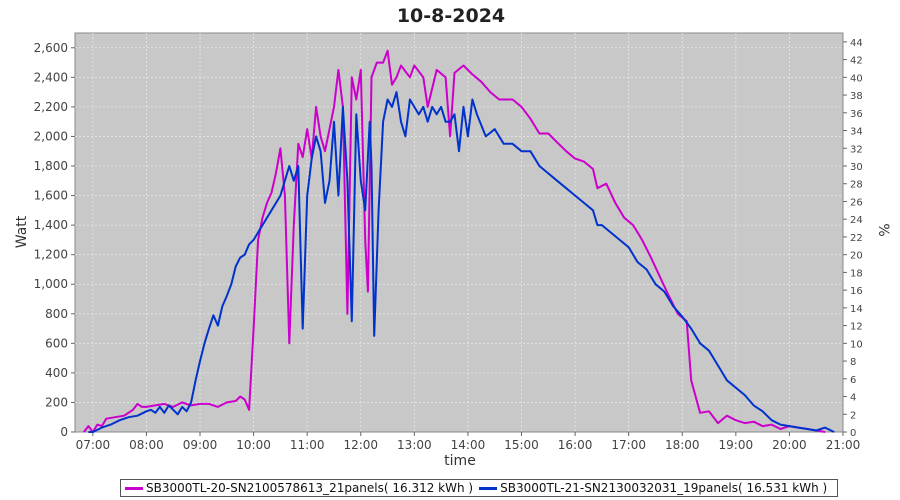 Image resolution: width=900 pixels, height=500 pixels. Describe the element at coordinates (856, 185) in the screenshot. I see `y2-tick-label: 28` at that location.